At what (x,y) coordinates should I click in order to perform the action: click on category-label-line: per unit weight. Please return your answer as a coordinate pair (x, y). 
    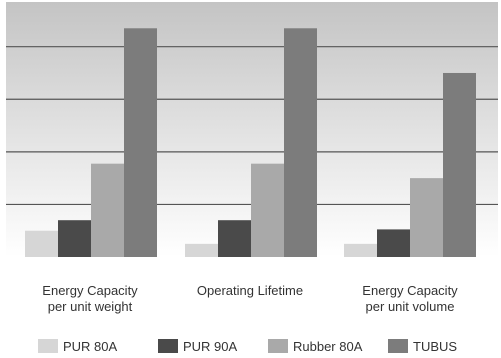
    Looking at the image, I should click on (90, 306).